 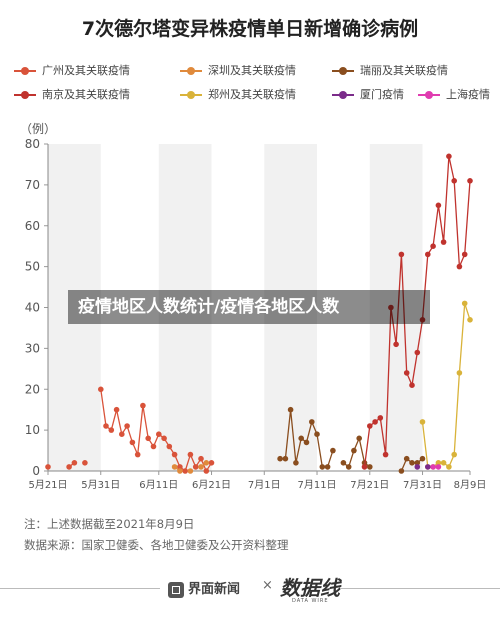 I want to click on brand-jiemian: 界面新闻, so click(x=204, y=588).